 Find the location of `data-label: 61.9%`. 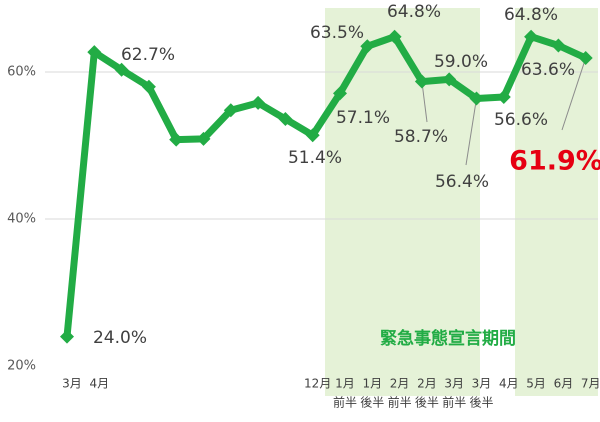

data-label: 61.9% is located at coordinates (554, 161).